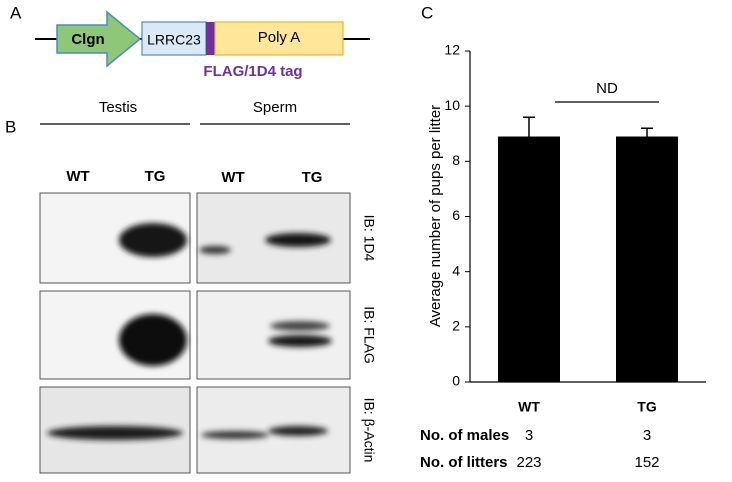 The image size is (732, 482). Describe the element at coordinates (252, 71) in the screenshot. I see `tag-label: FLAG/1D4 tag` at that location.